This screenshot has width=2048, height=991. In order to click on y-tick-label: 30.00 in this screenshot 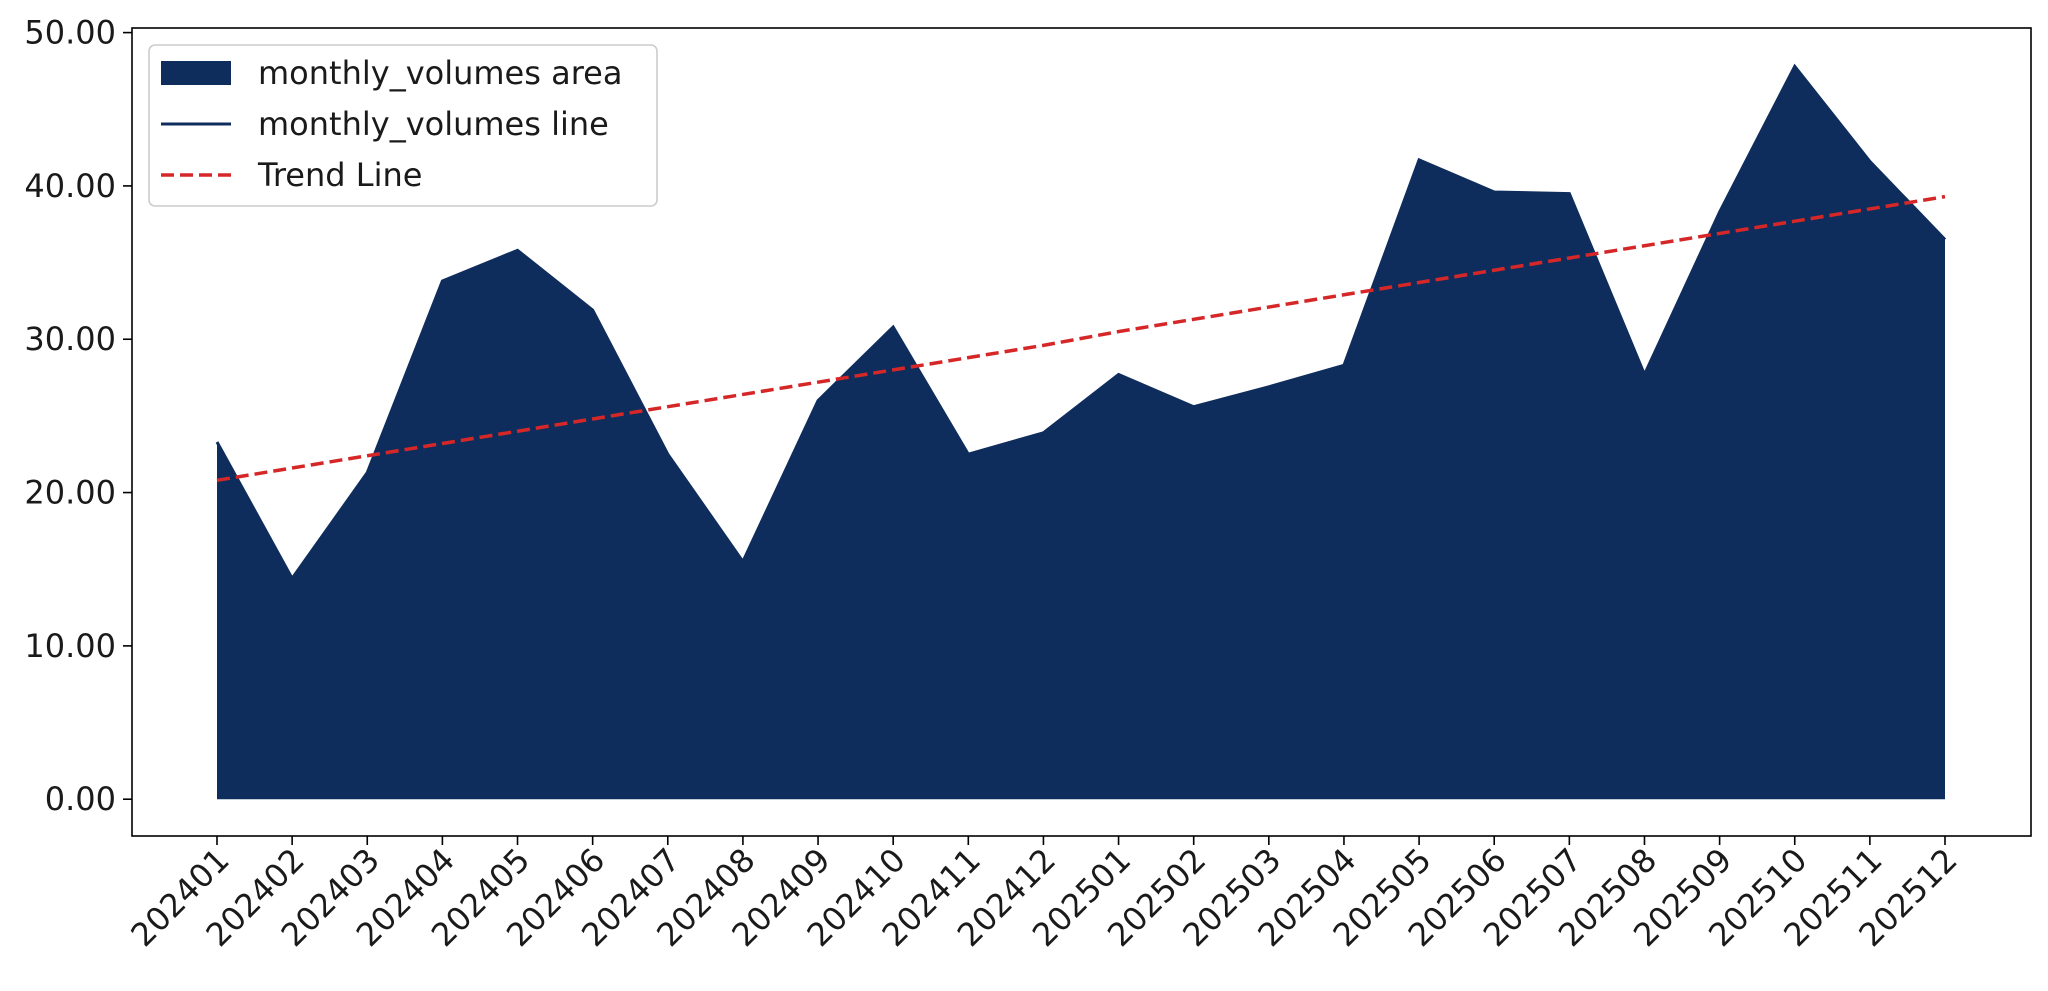, I will do `click(70, 339)`.